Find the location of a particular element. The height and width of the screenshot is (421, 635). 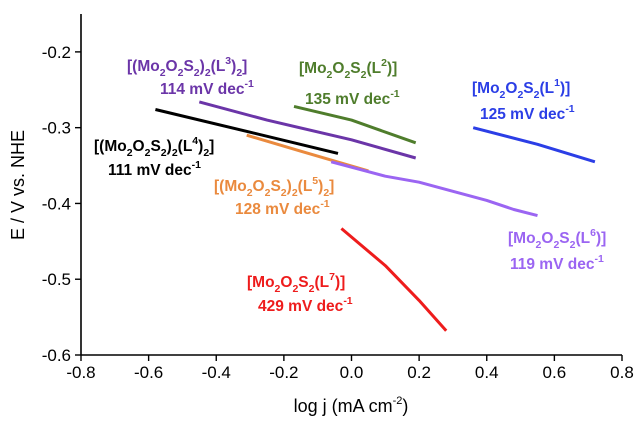

x-tick-label: 0.8 is located at coordinates (622, 372).